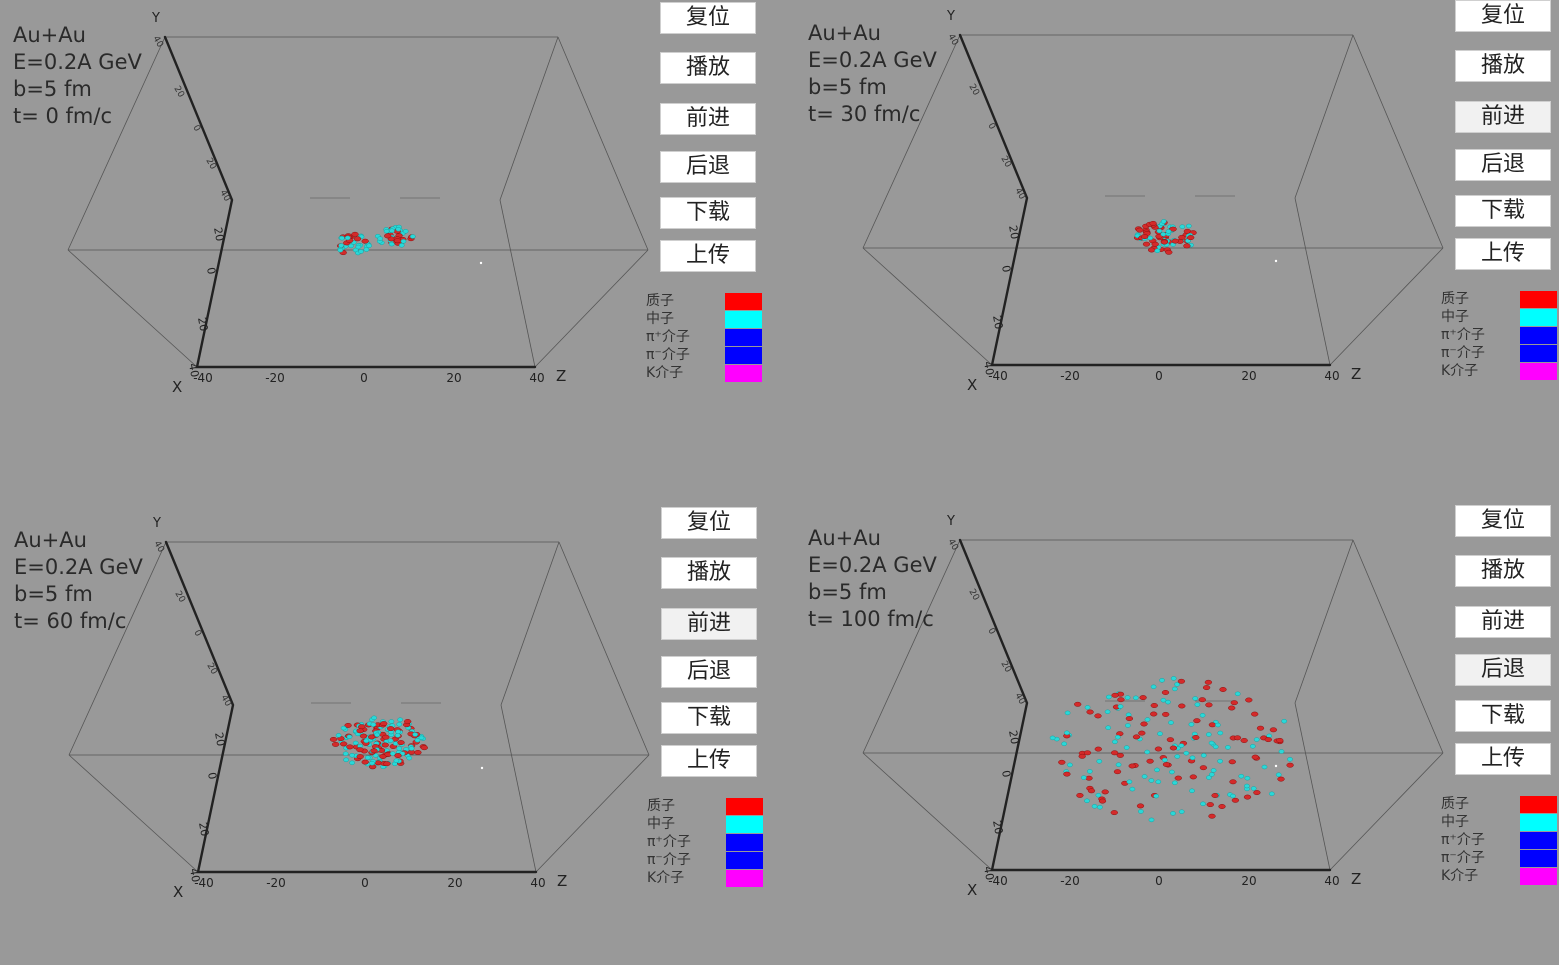 This screenshot has width=1559, height=965. Describe the element at coordinates (991, 632) in the screenshot. I see `y-tick-label: 0` at that location.